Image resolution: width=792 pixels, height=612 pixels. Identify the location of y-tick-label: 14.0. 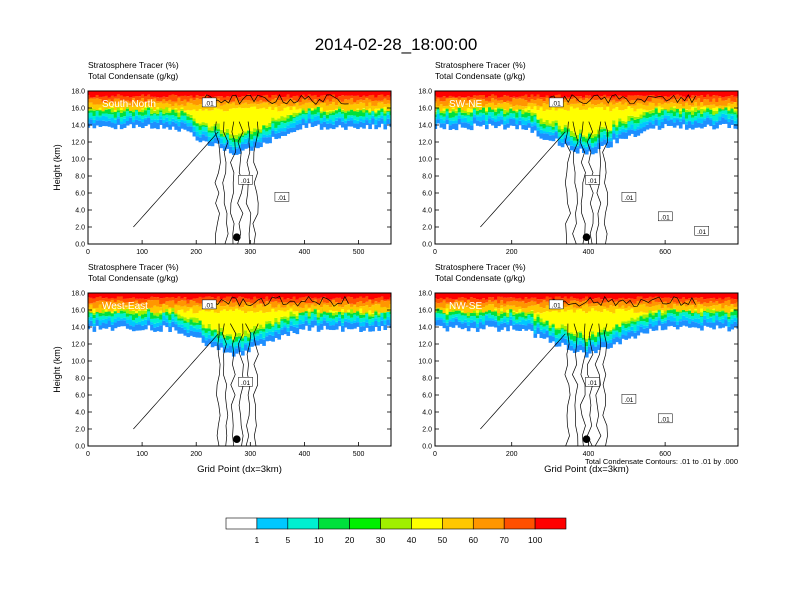
(78, 328).